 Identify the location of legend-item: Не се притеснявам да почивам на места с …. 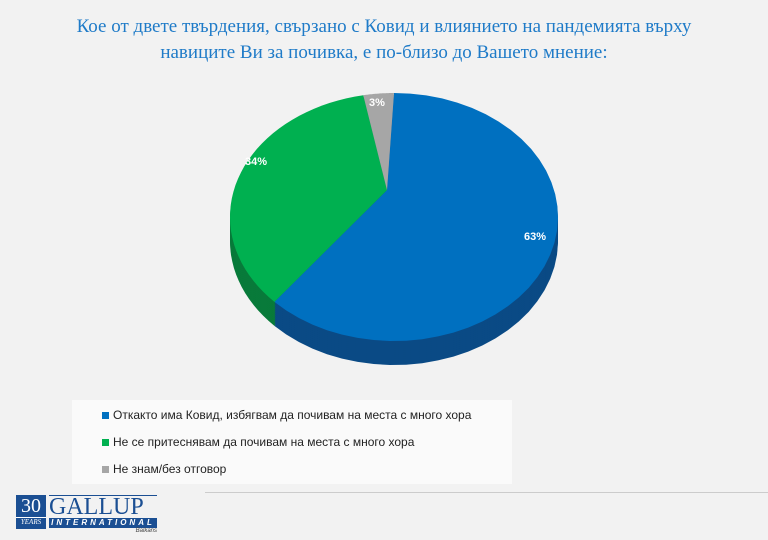
(258, 442).